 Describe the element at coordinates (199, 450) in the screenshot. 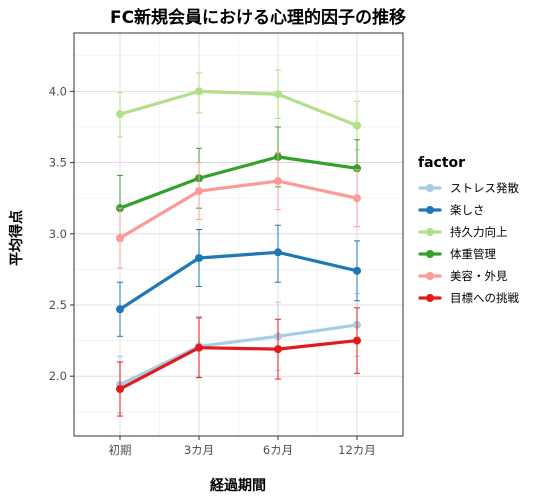

I see `x-tick-label: 3カ月` at that location.